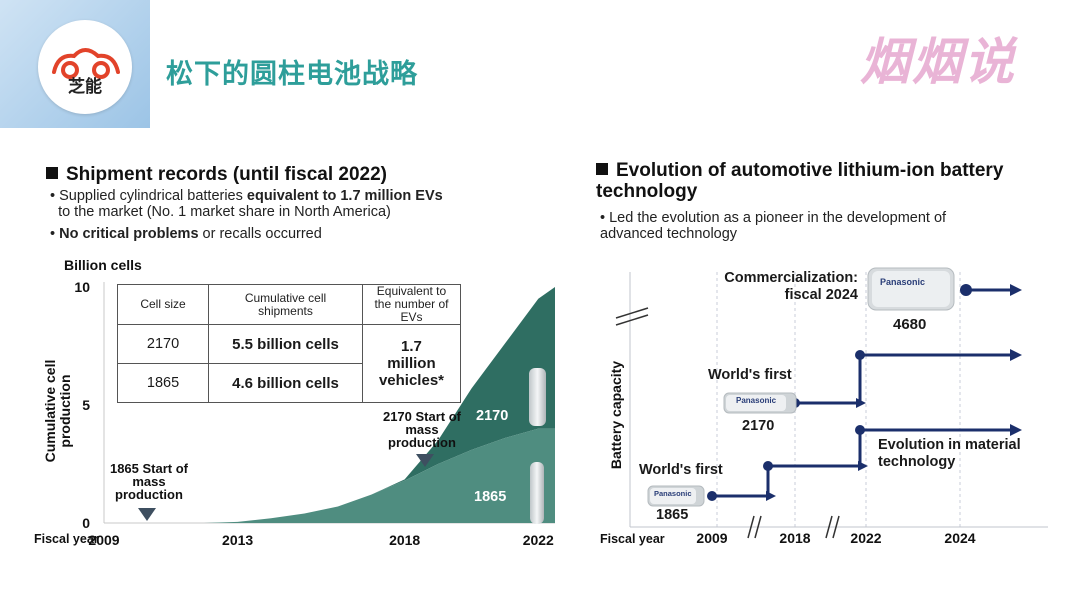  What do you see at coordinates (292, 74) in the screenshot?
I see `page-title: 松下的圆柱电池战略` at bounding box center [292, 74].